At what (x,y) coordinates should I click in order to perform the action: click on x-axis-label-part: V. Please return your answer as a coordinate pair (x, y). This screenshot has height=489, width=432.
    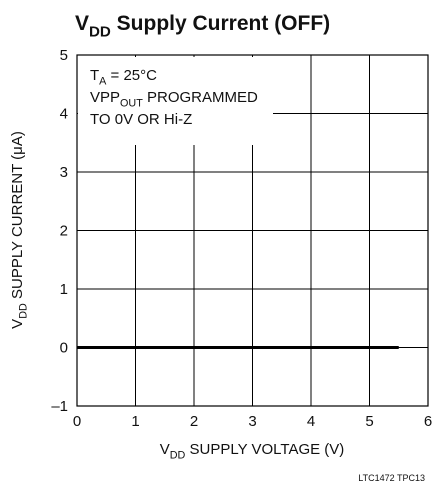
    Looking at the image, I should click on (165, 449).